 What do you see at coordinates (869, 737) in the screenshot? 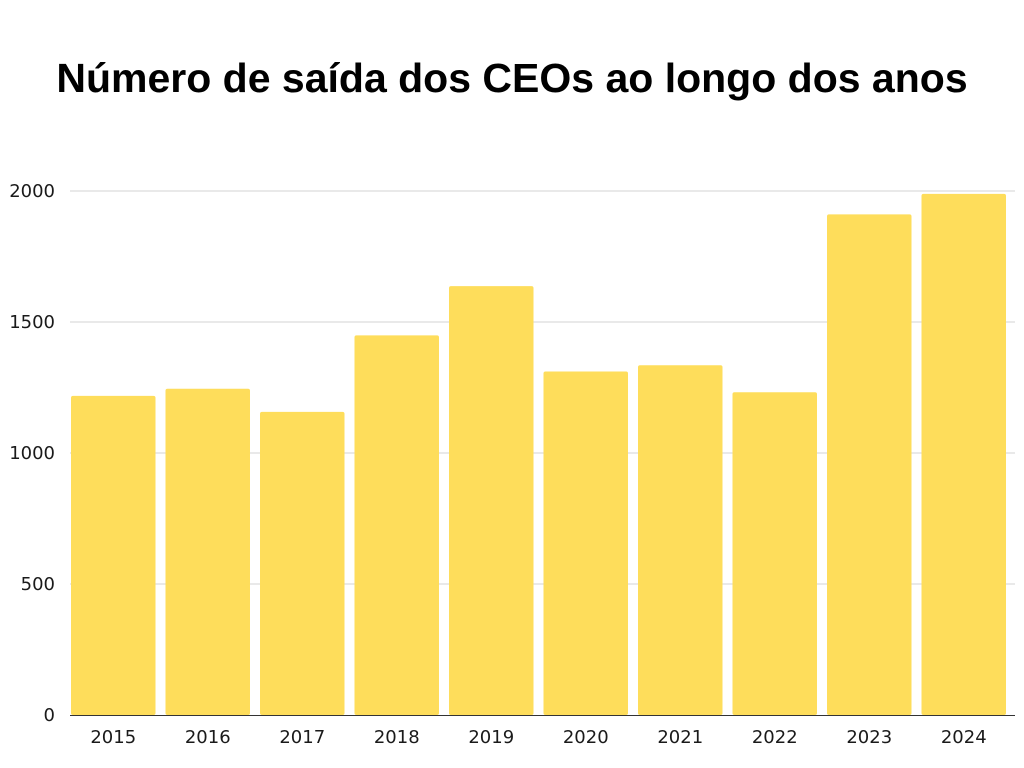
I see `x-tick-label: 2023` at bounding box center [869, 737].